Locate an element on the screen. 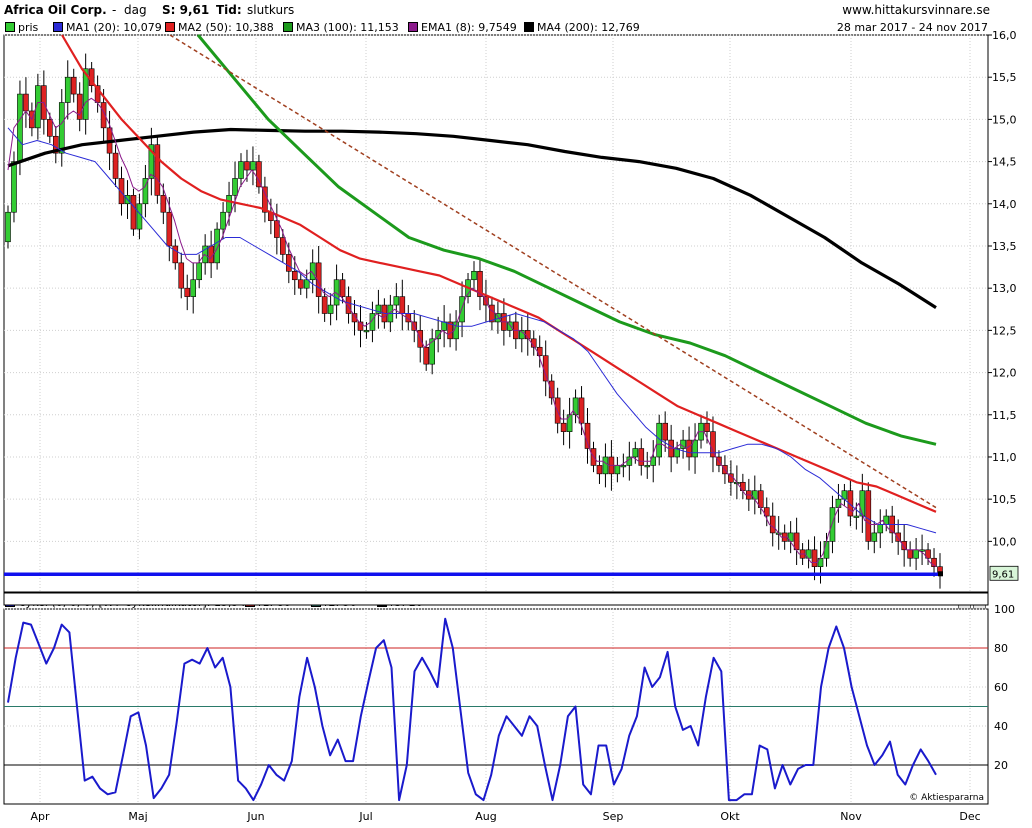  osc-tick-label: 100 is located at coordinates (1004, 609).